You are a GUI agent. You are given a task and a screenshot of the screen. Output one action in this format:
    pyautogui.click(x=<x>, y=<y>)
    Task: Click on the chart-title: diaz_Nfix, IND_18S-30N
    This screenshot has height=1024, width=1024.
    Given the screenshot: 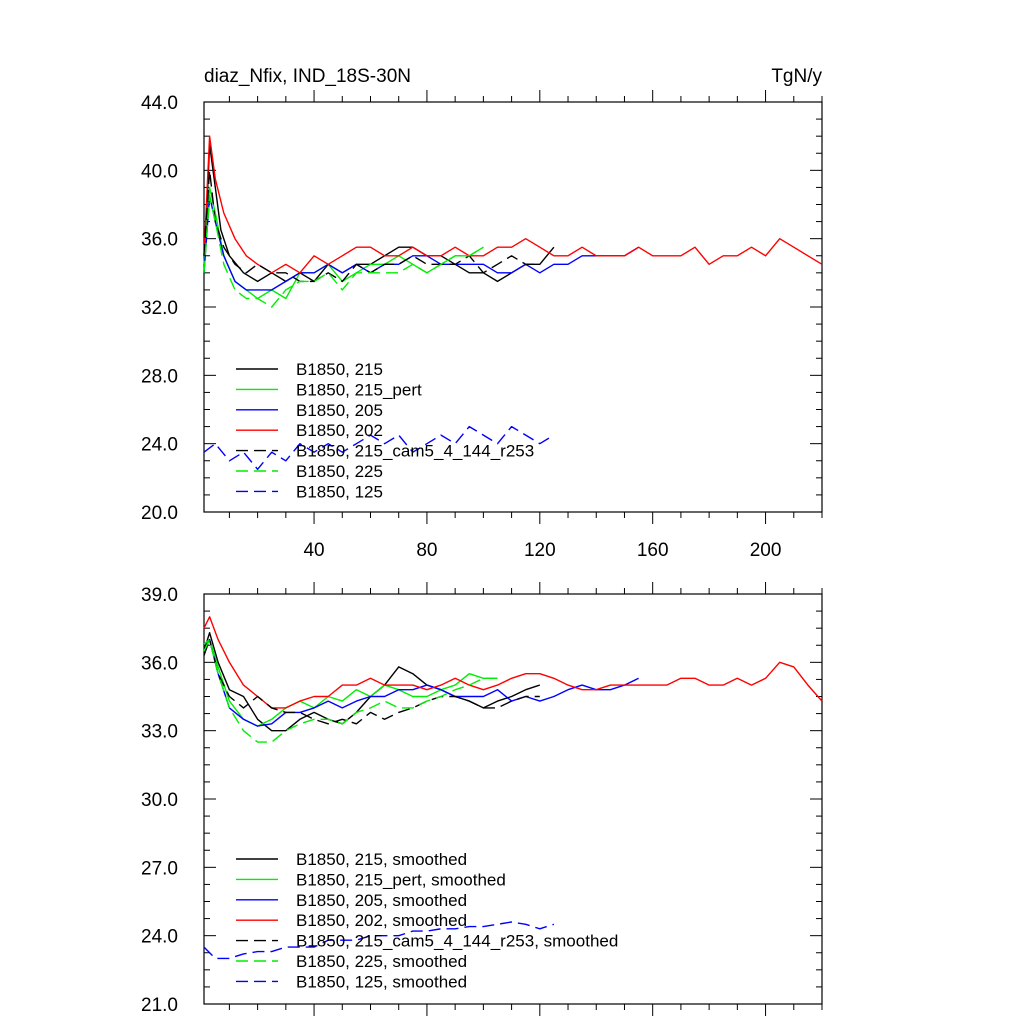 What is the action you would take?
    pyautogui.click(x=307, y=76)
    